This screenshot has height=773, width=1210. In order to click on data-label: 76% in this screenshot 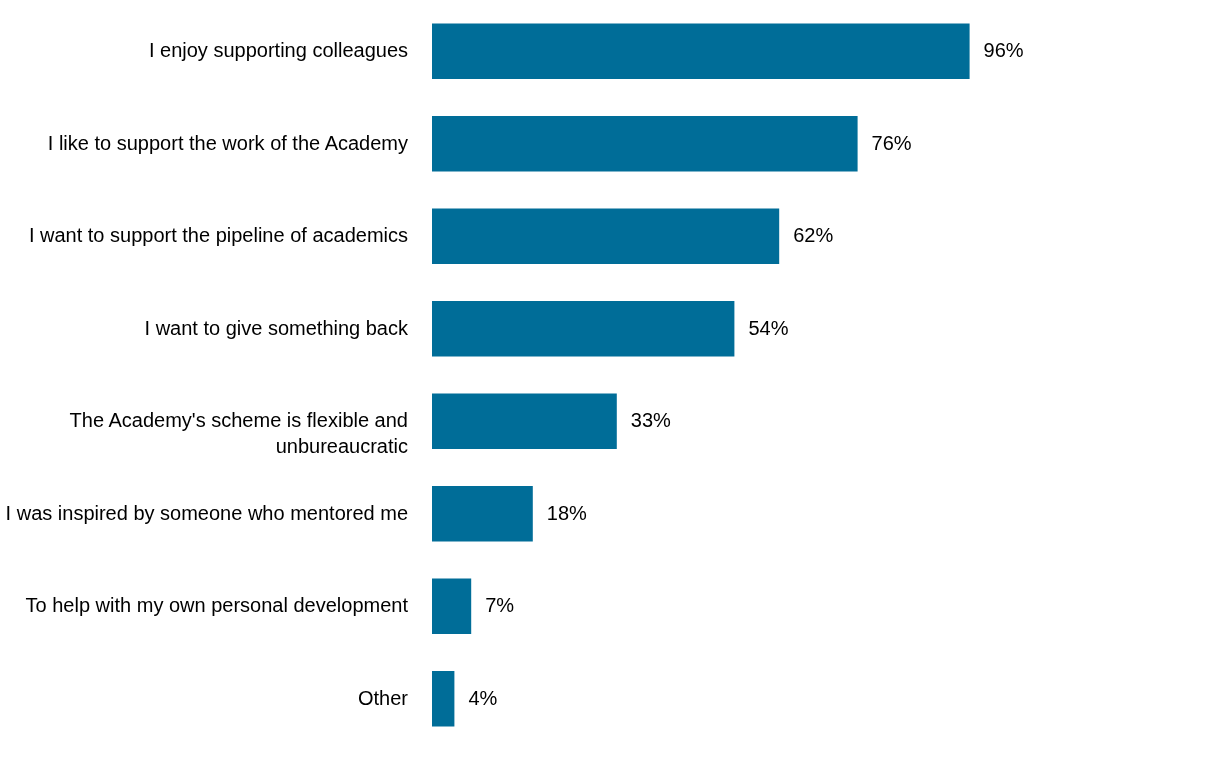, I will do `click(891, 142)`.